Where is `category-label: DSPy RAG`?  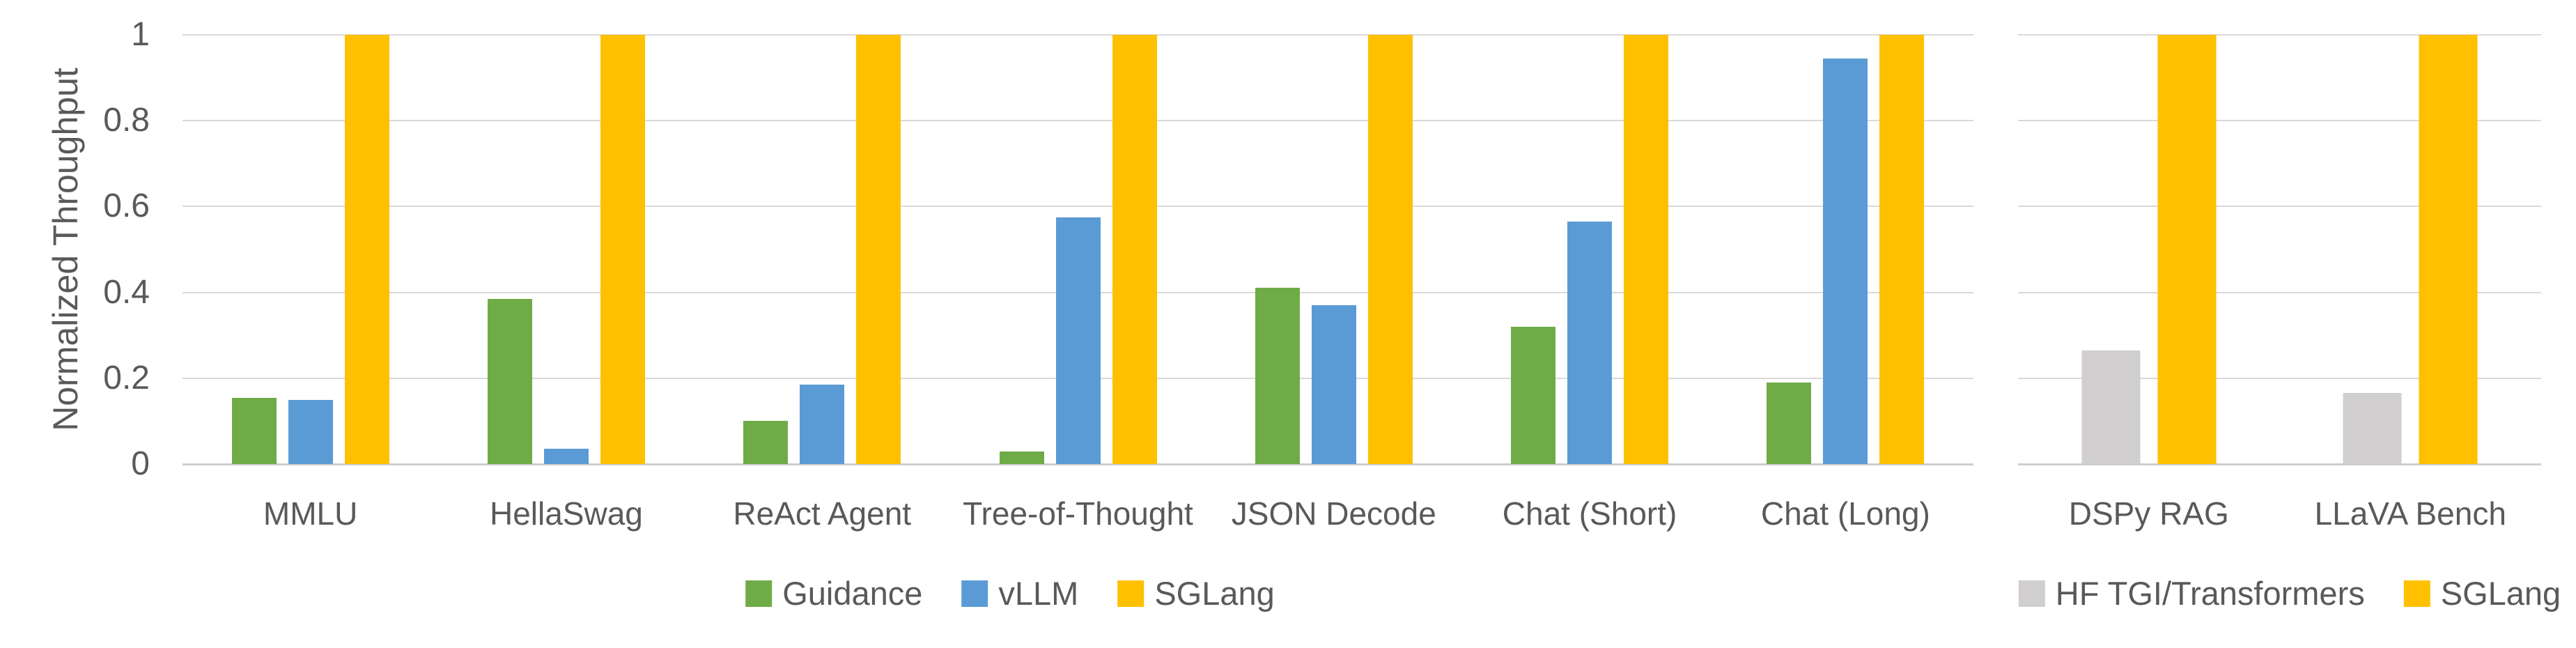
category-label: DSPy RAG is located at coordinates (2148, 513).